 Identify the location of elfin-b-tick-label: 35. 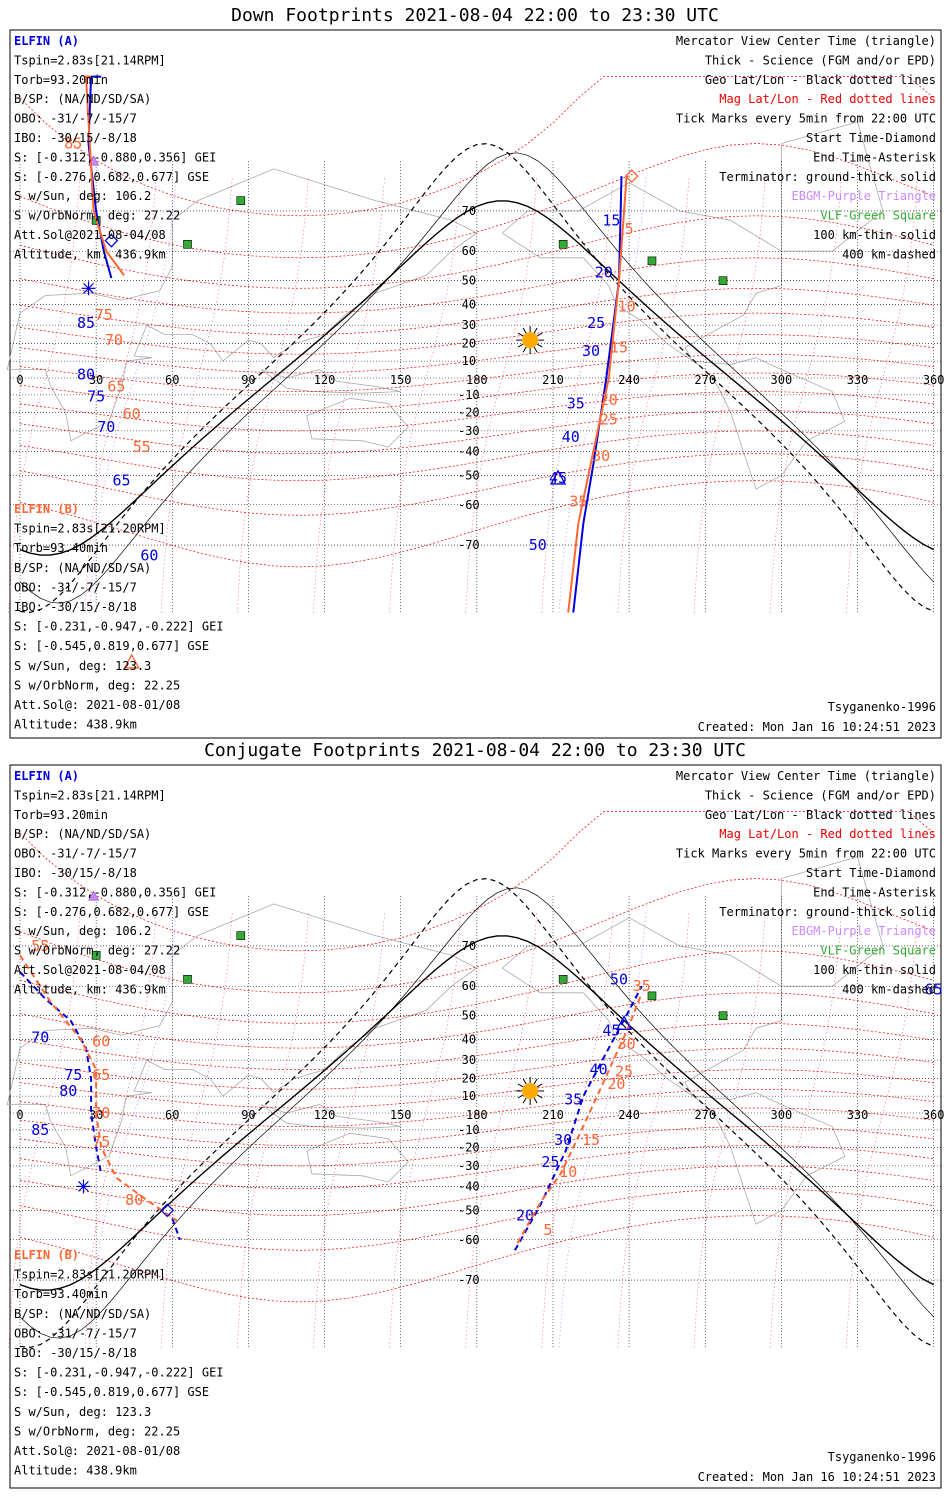
(578, 501).